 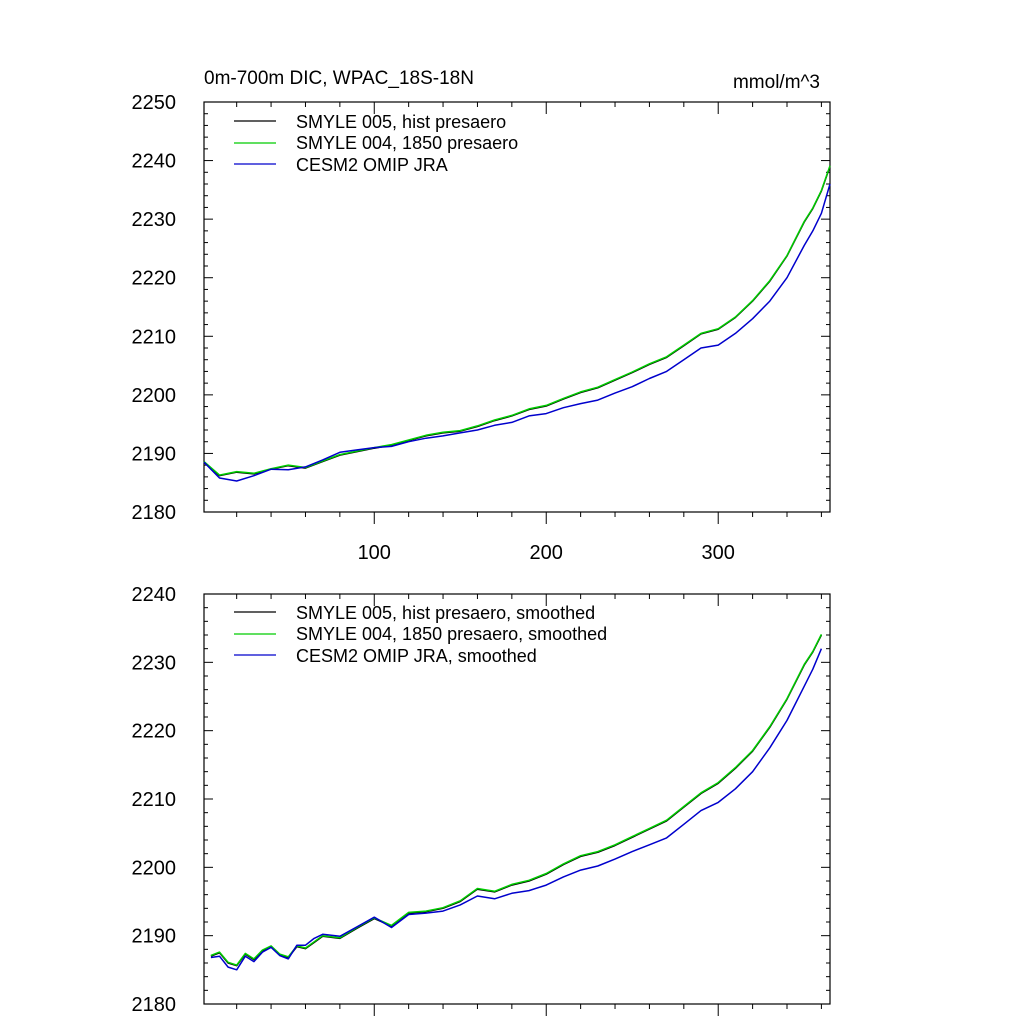 I want to click on legend-label: SMYLE 004, 1850 presaero, smoothed, so click(x=451, y=634).